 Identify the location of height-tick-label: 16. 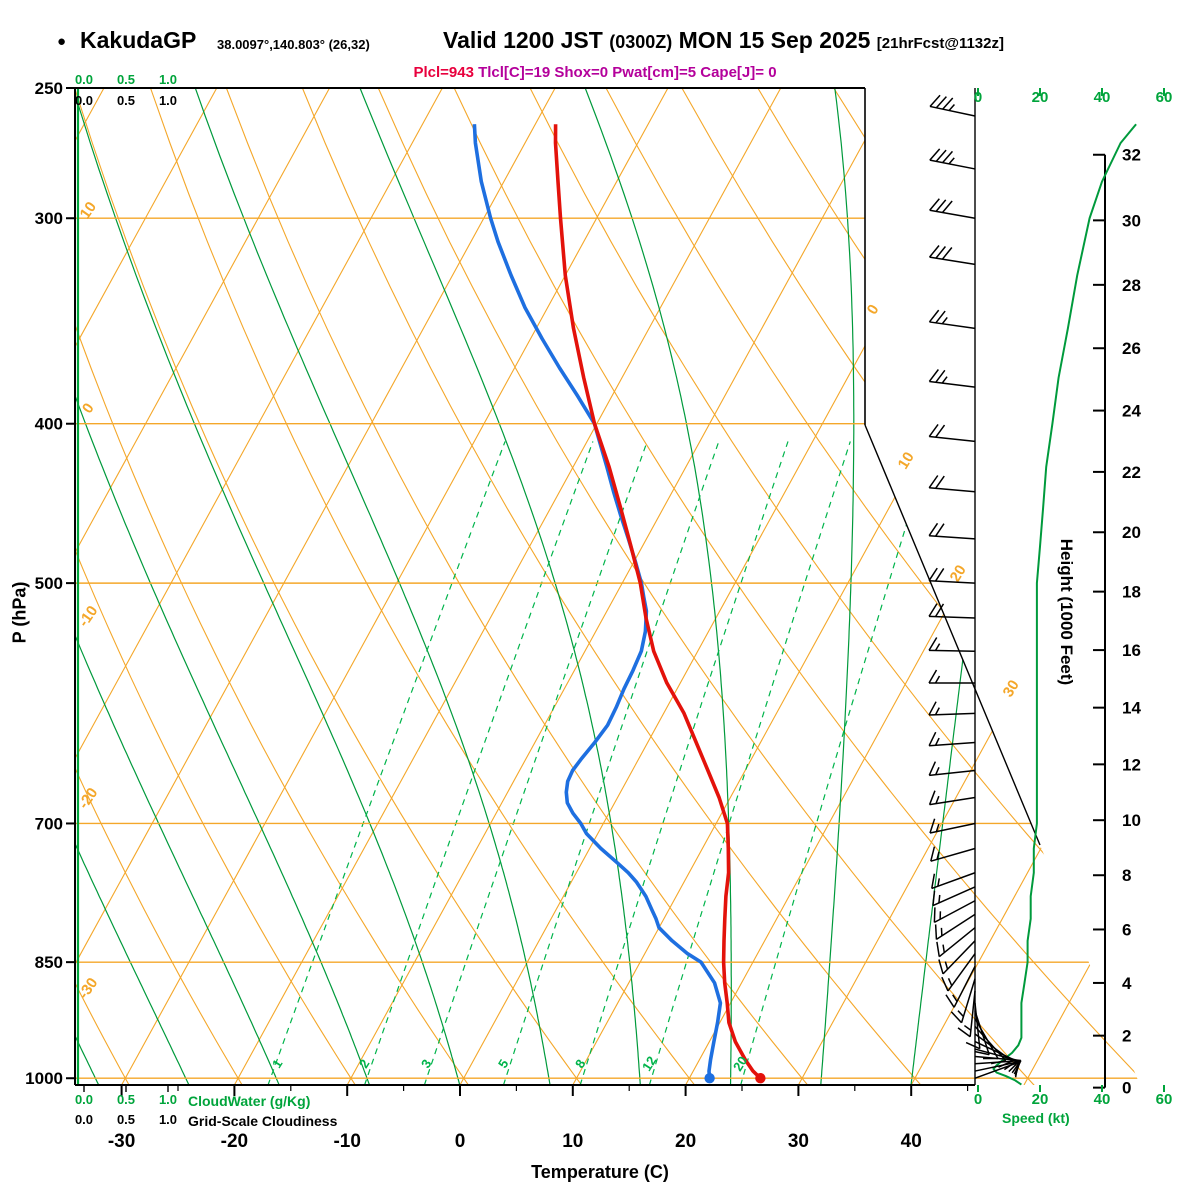
(1131, 650).